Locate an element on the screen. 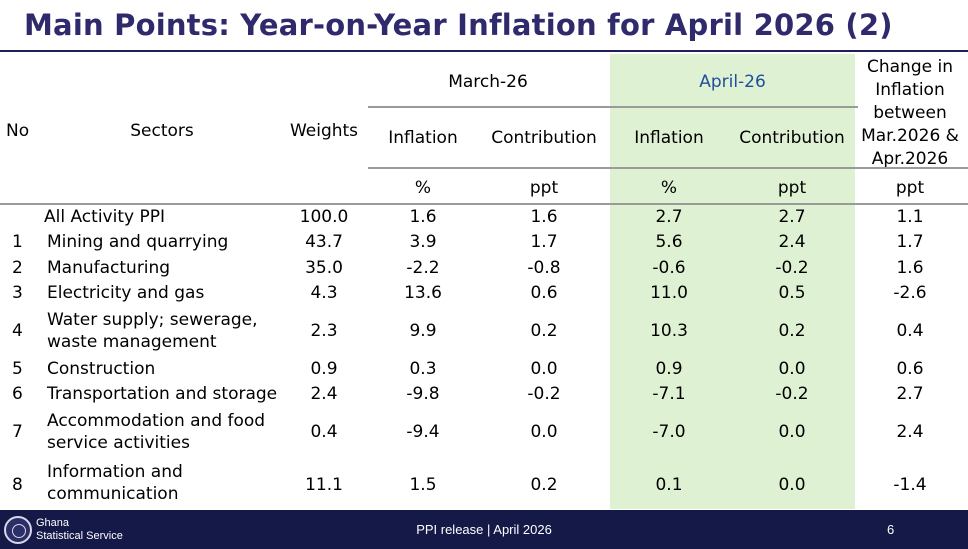 This screenshot has height=549, width=968. row-sector: Transportation and storage is located at coordinates (162, 394).